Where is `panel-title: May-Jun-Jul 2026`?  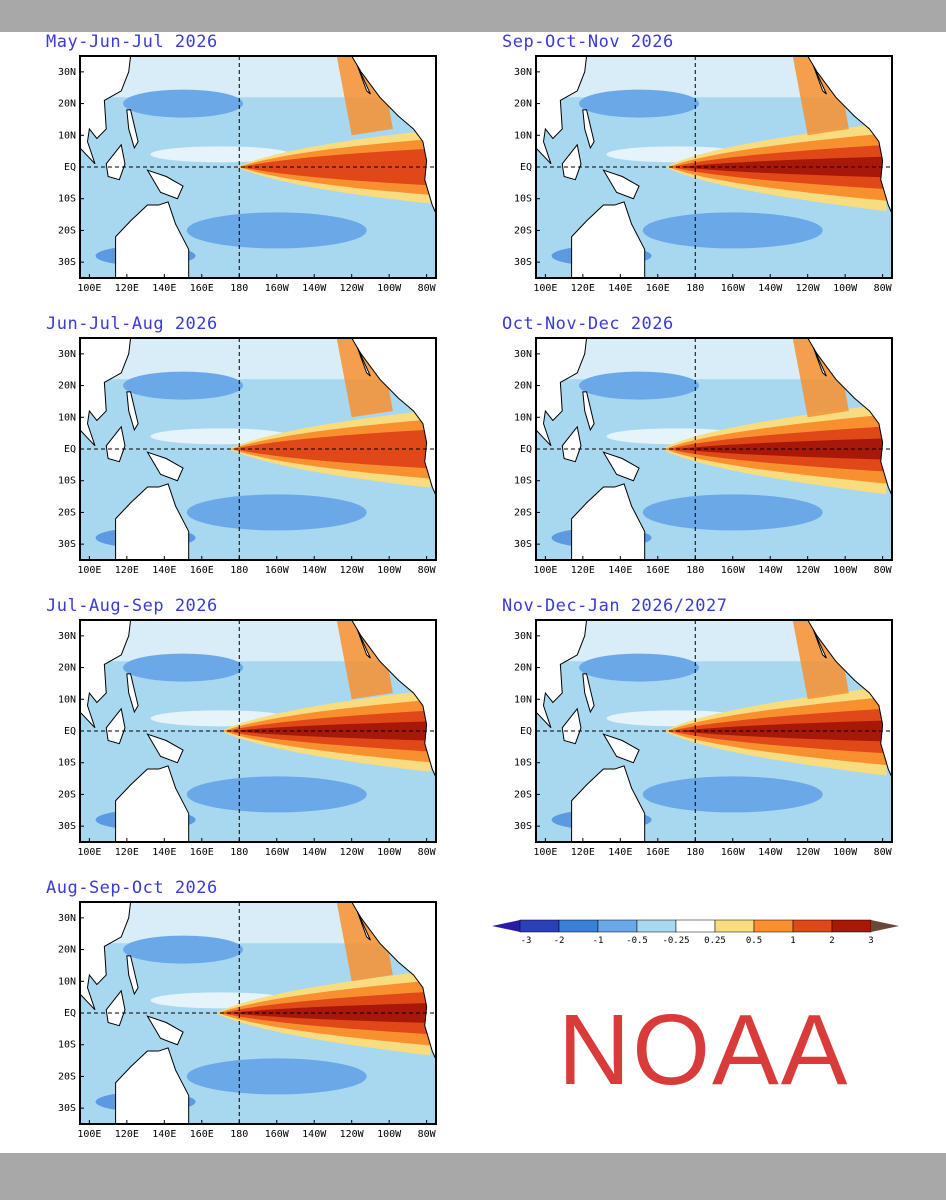 panel-title: May-Jun-Jul 2026 is located at coordinates (132, 42).